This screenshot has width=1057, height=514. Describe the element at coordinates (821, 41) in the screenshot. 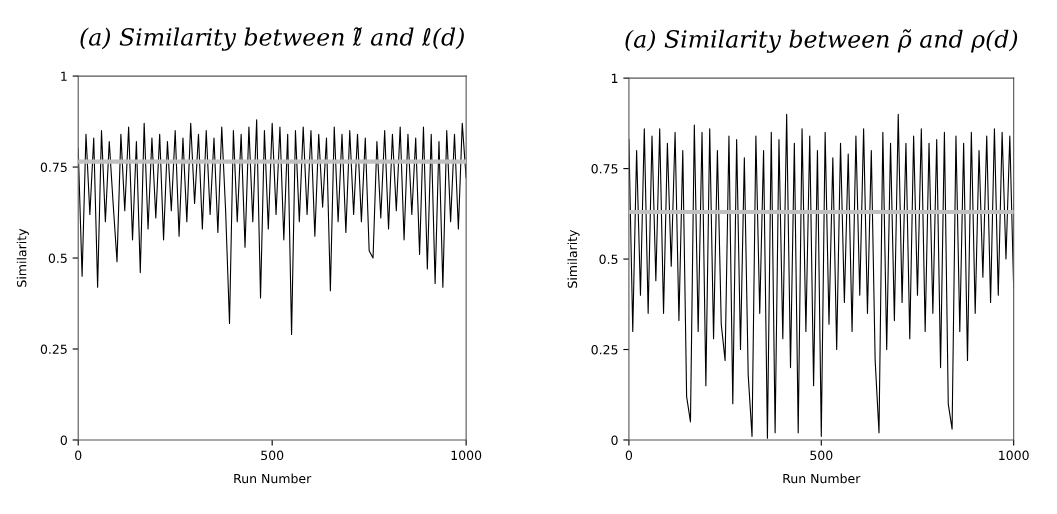

I see `chart-title: (a) Similarity between ρ̃ and ρ(d)` at that location.